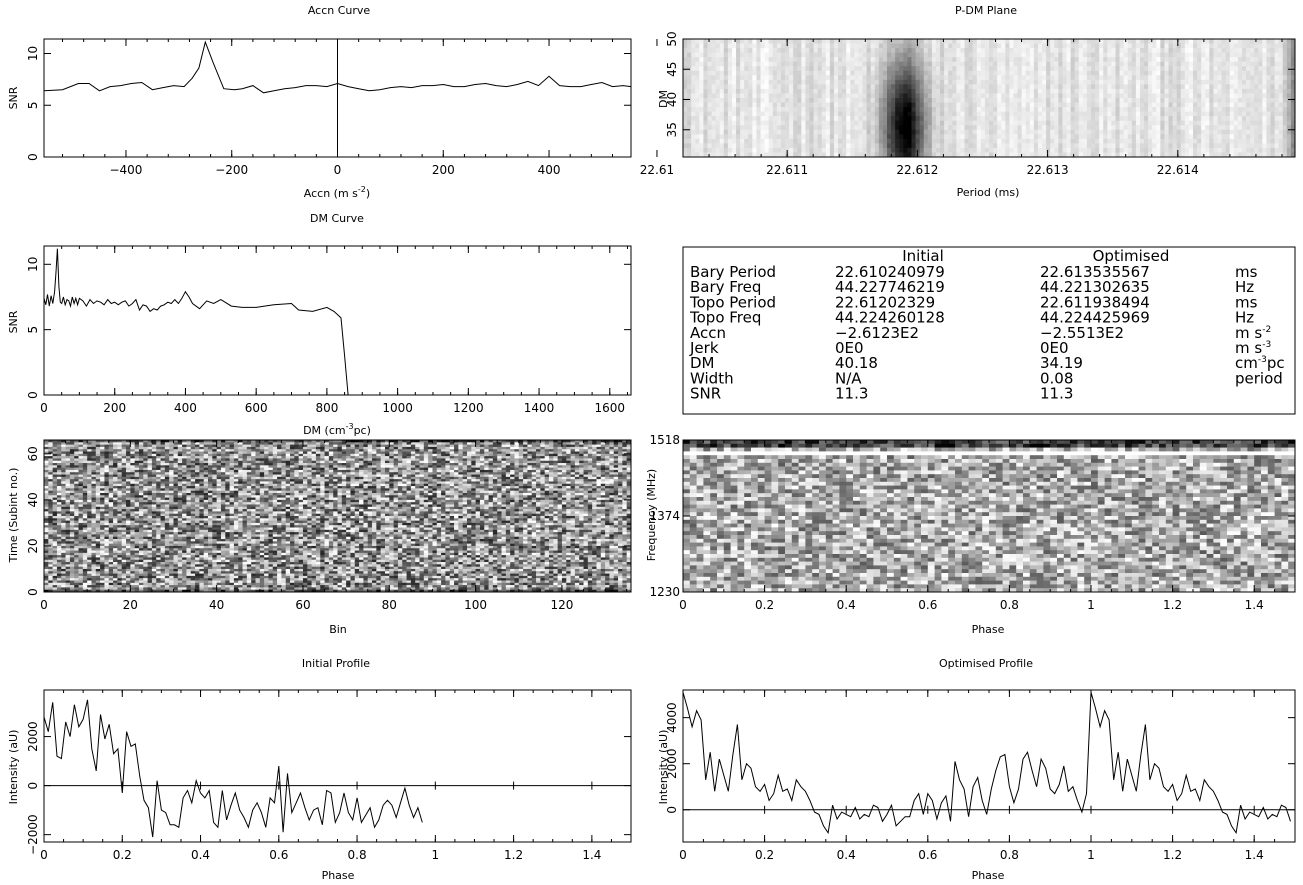 This screenshot has height=885, width=1303. What do you see at coordinates (672, 69) in the screenshot?
I see `pdm-y-tick-label: 45` at bounding box center [672, 69].